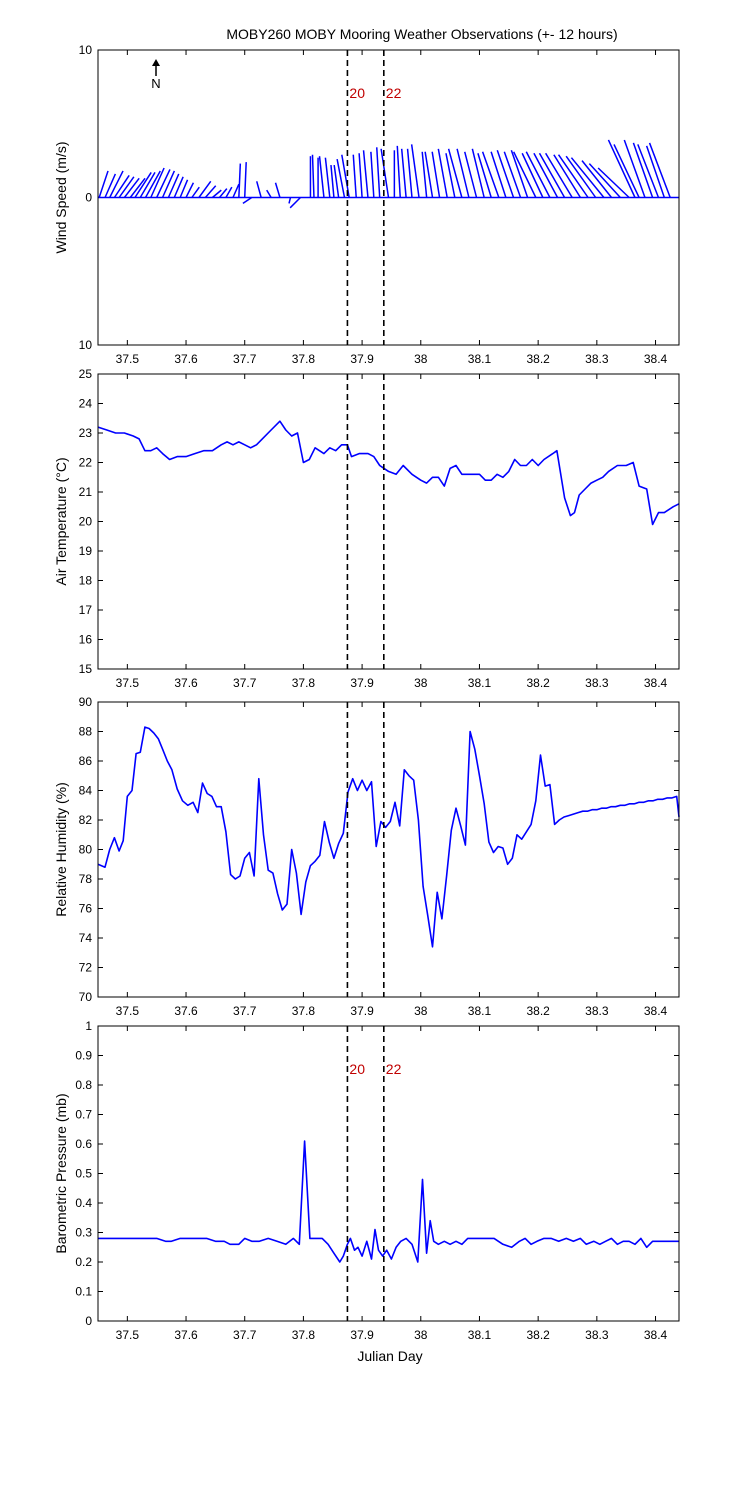  Describe the element at coordinates (86, 640) in the screenshot. I see `y-tick-label: 16` at that location.